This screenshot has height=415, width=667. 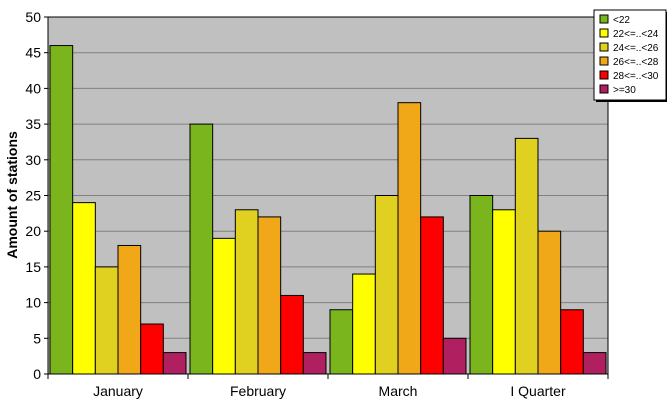 What do you see at coordinates (538, 391) in the screenshot?
I see `x-tick-label: I Quarter` at bounding box center [538, 391].